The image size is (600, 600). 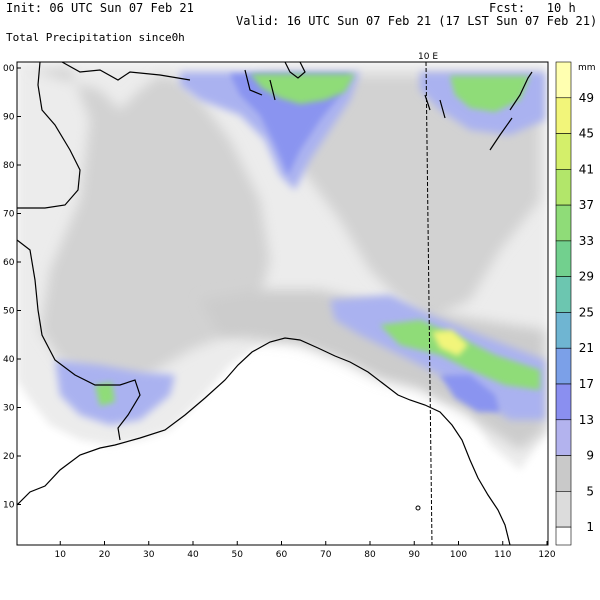 I want to click on coast-ne, so click(x=511, y=111).